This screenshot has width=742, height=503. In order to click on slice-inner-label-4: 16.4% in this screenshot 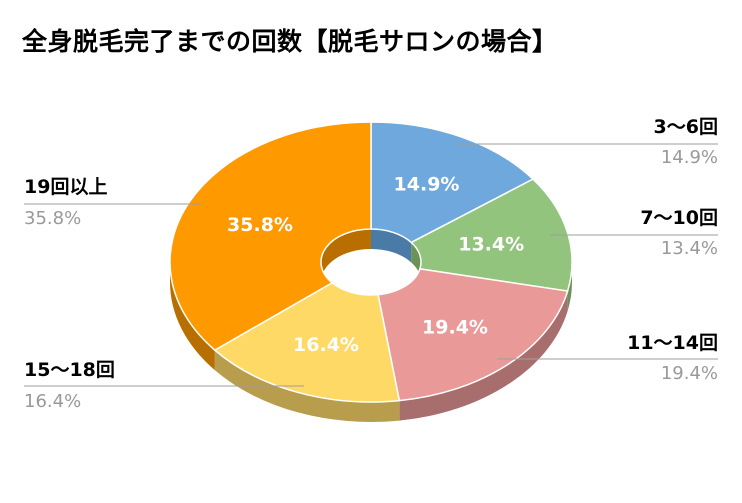, I will do `click(326, 345)`.